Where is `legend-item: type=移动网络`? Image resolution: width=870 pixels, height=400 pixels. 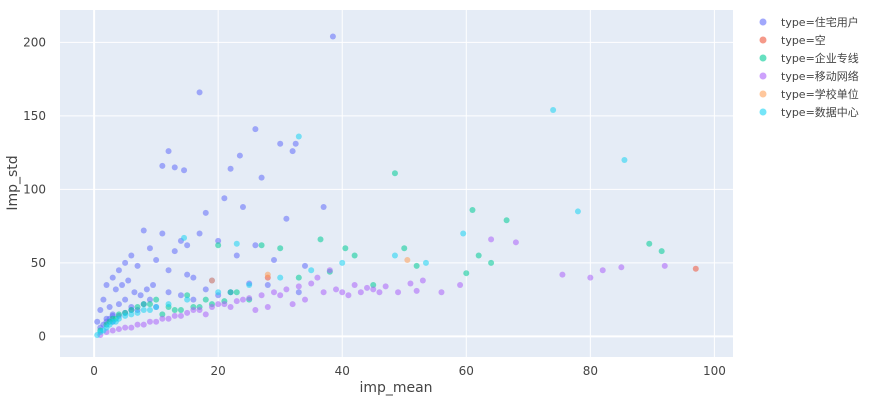 legend-item: type=移动网络 is located at coordinates (809, 76).